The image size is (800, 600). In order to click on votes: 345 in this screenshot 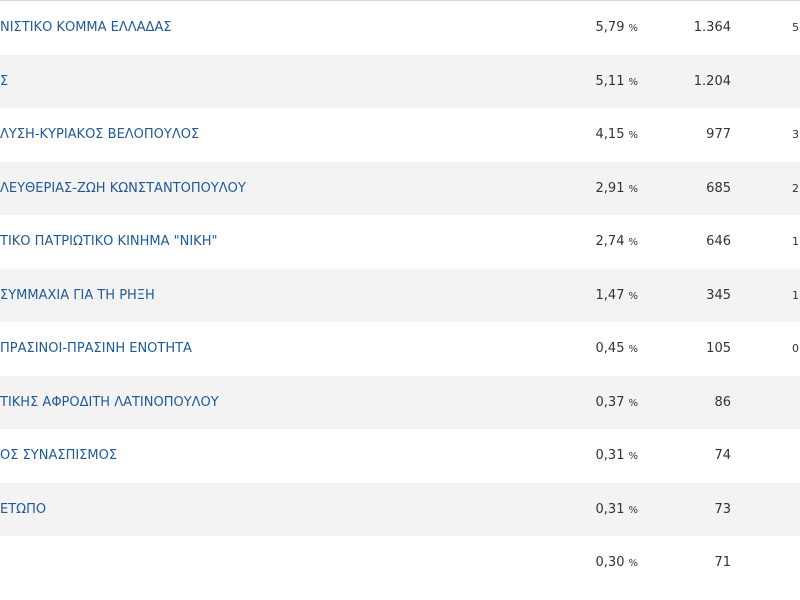, I will do `click(718, 295)`.